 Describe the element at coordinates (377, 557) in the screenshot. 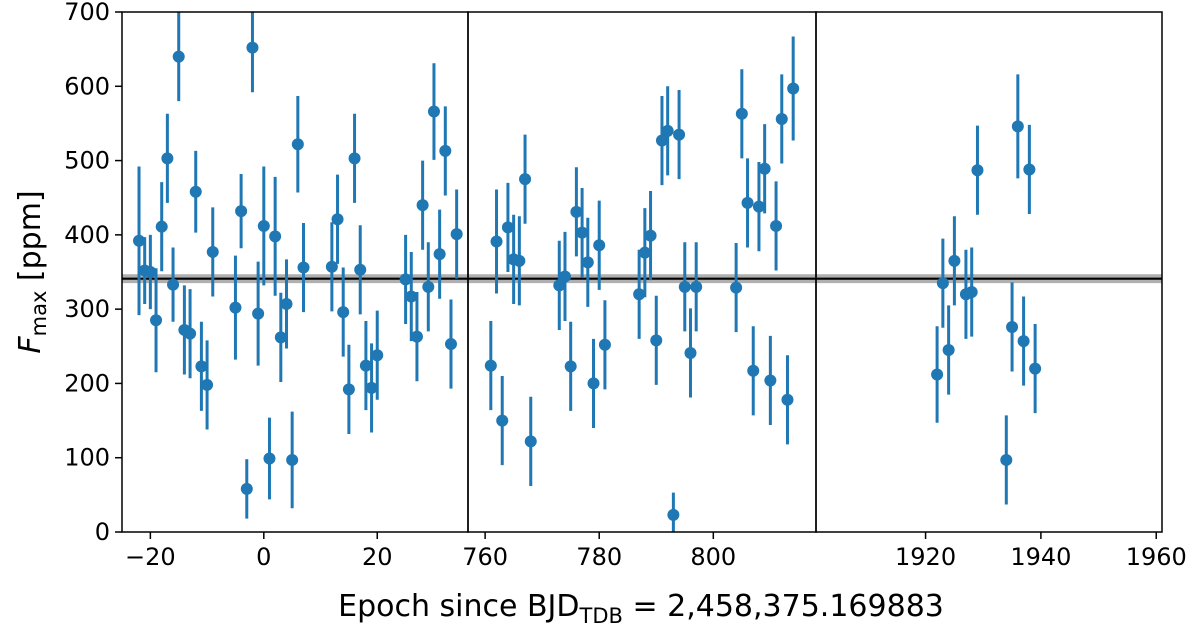

I see `x-tick-label: 20` at that location.